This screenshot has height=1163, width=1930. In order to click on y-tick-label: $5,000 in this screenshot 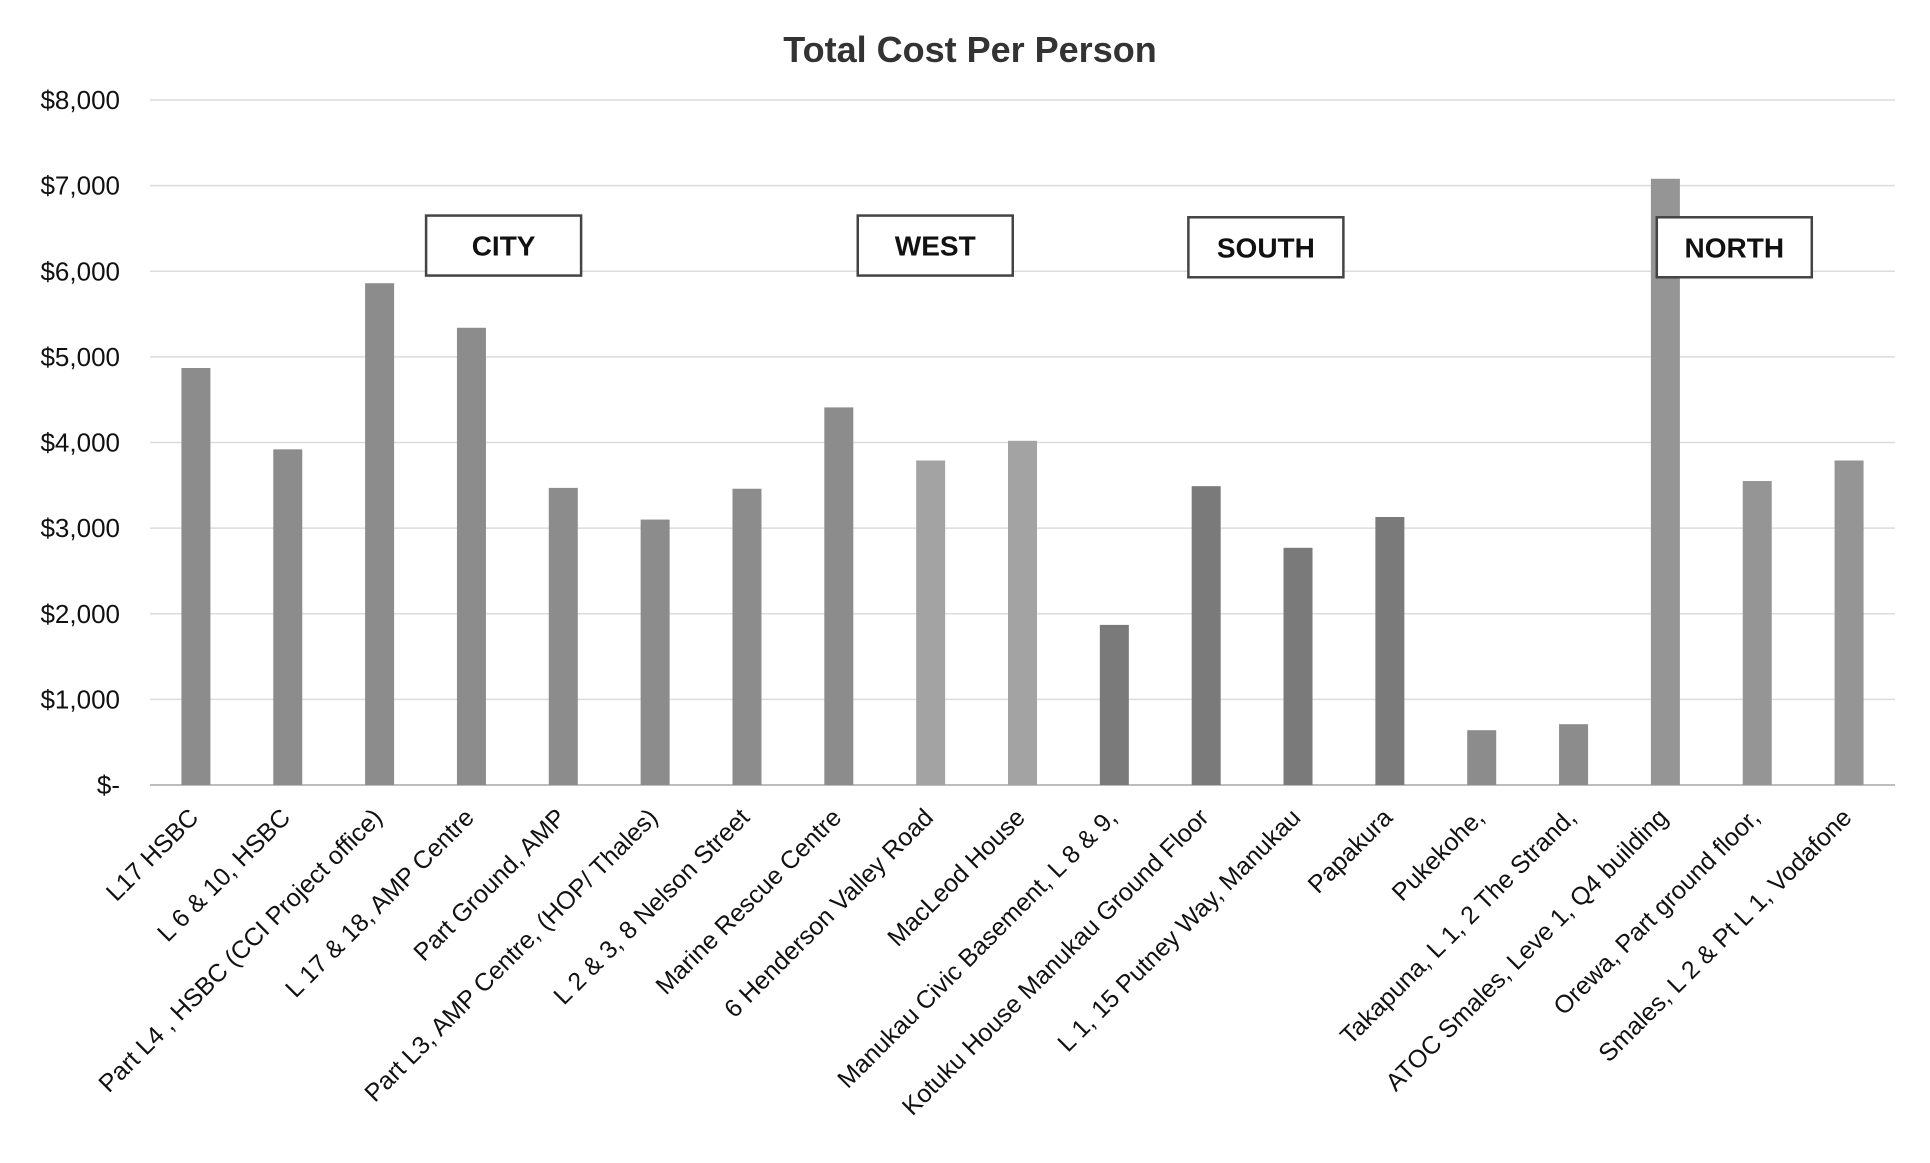, I will do `click(80, 357)`.